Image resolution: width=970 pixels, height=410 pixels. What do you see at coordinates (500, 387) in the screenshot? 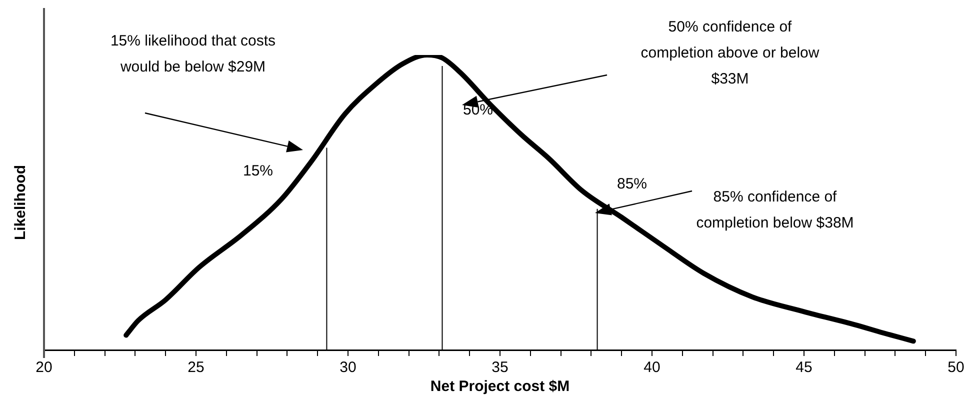
I see `x-axis-title: Net Project cost $M` at bounding box center [500, 387].